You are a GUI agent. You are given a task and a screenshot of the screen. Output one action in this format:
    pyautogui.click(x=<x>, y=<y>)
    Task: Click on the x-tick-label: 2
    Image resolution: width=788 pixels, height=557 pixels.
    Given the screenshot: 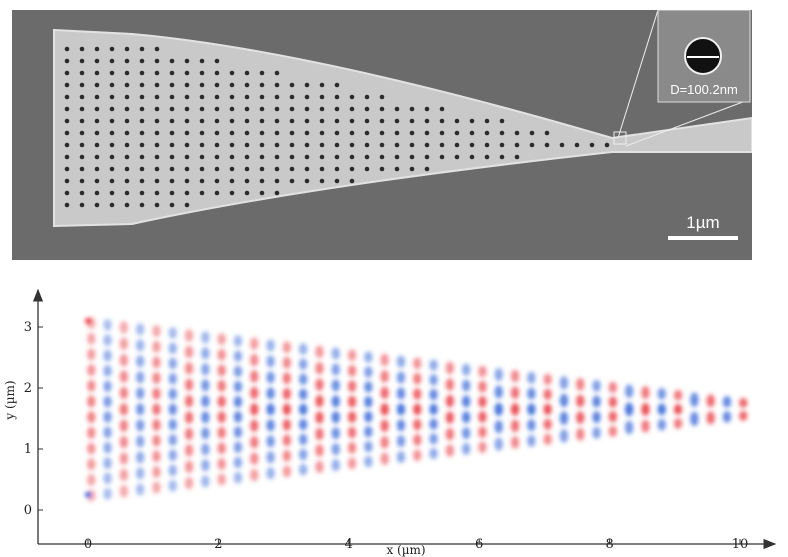 What is the action you would take?
    pyautogui.click(x=218, y=544)
    